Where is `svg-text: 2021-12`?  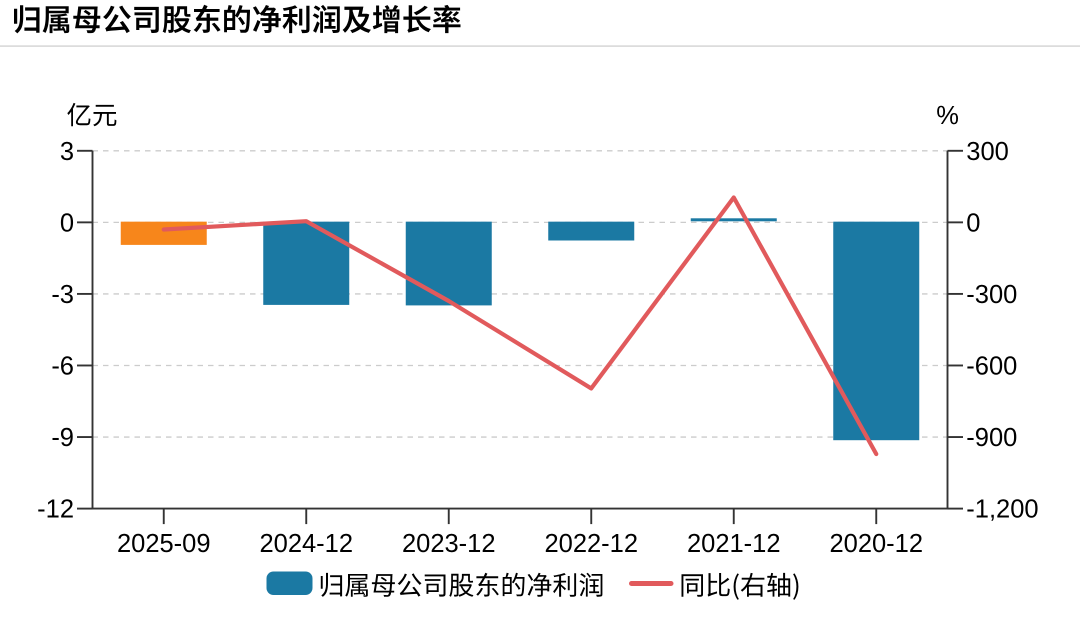 svg-text: 2021-12 is located at coordinates (734, 544).